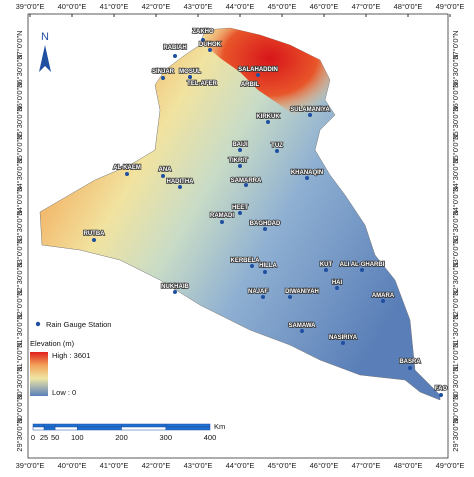  Describe the element at coordinates (383, 296) in the screenshot. I see `station-label: AMARA` at that location.